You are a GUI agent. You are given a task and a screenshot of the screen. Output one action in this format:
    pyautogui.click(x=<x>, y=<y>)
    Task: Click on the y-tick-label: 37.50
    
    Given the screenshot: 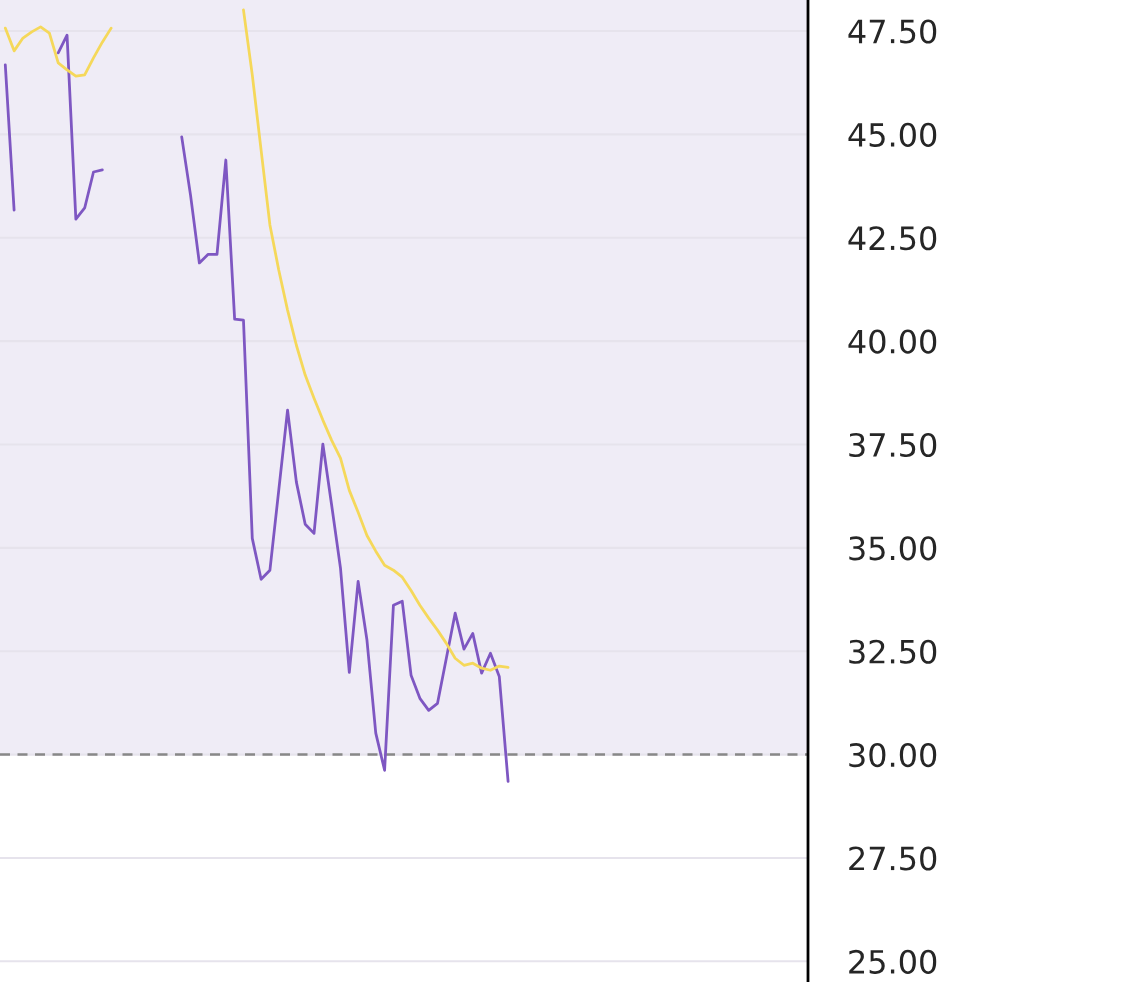 What is the action you would take?
    pyautogui.click(x=893, y=445)
    